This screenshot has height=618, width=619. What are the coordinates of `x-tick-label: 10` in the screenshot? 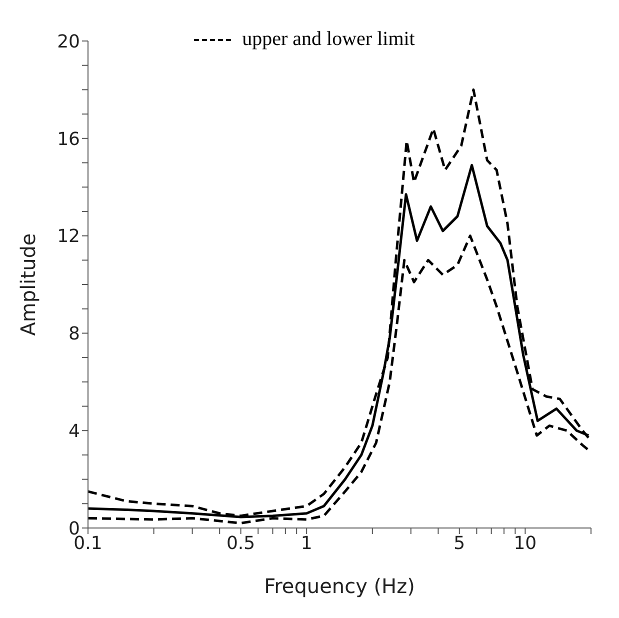 It's located at (525, 543).